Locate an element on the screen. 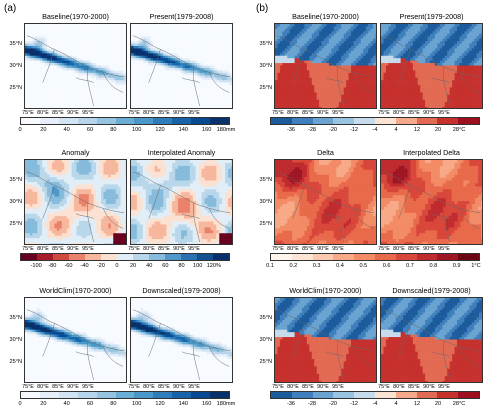 Image resolution: width=500 pixels, height=413 pixels. b-row2-map1-lon-label: 80°E is located at coordinates (293, 249).